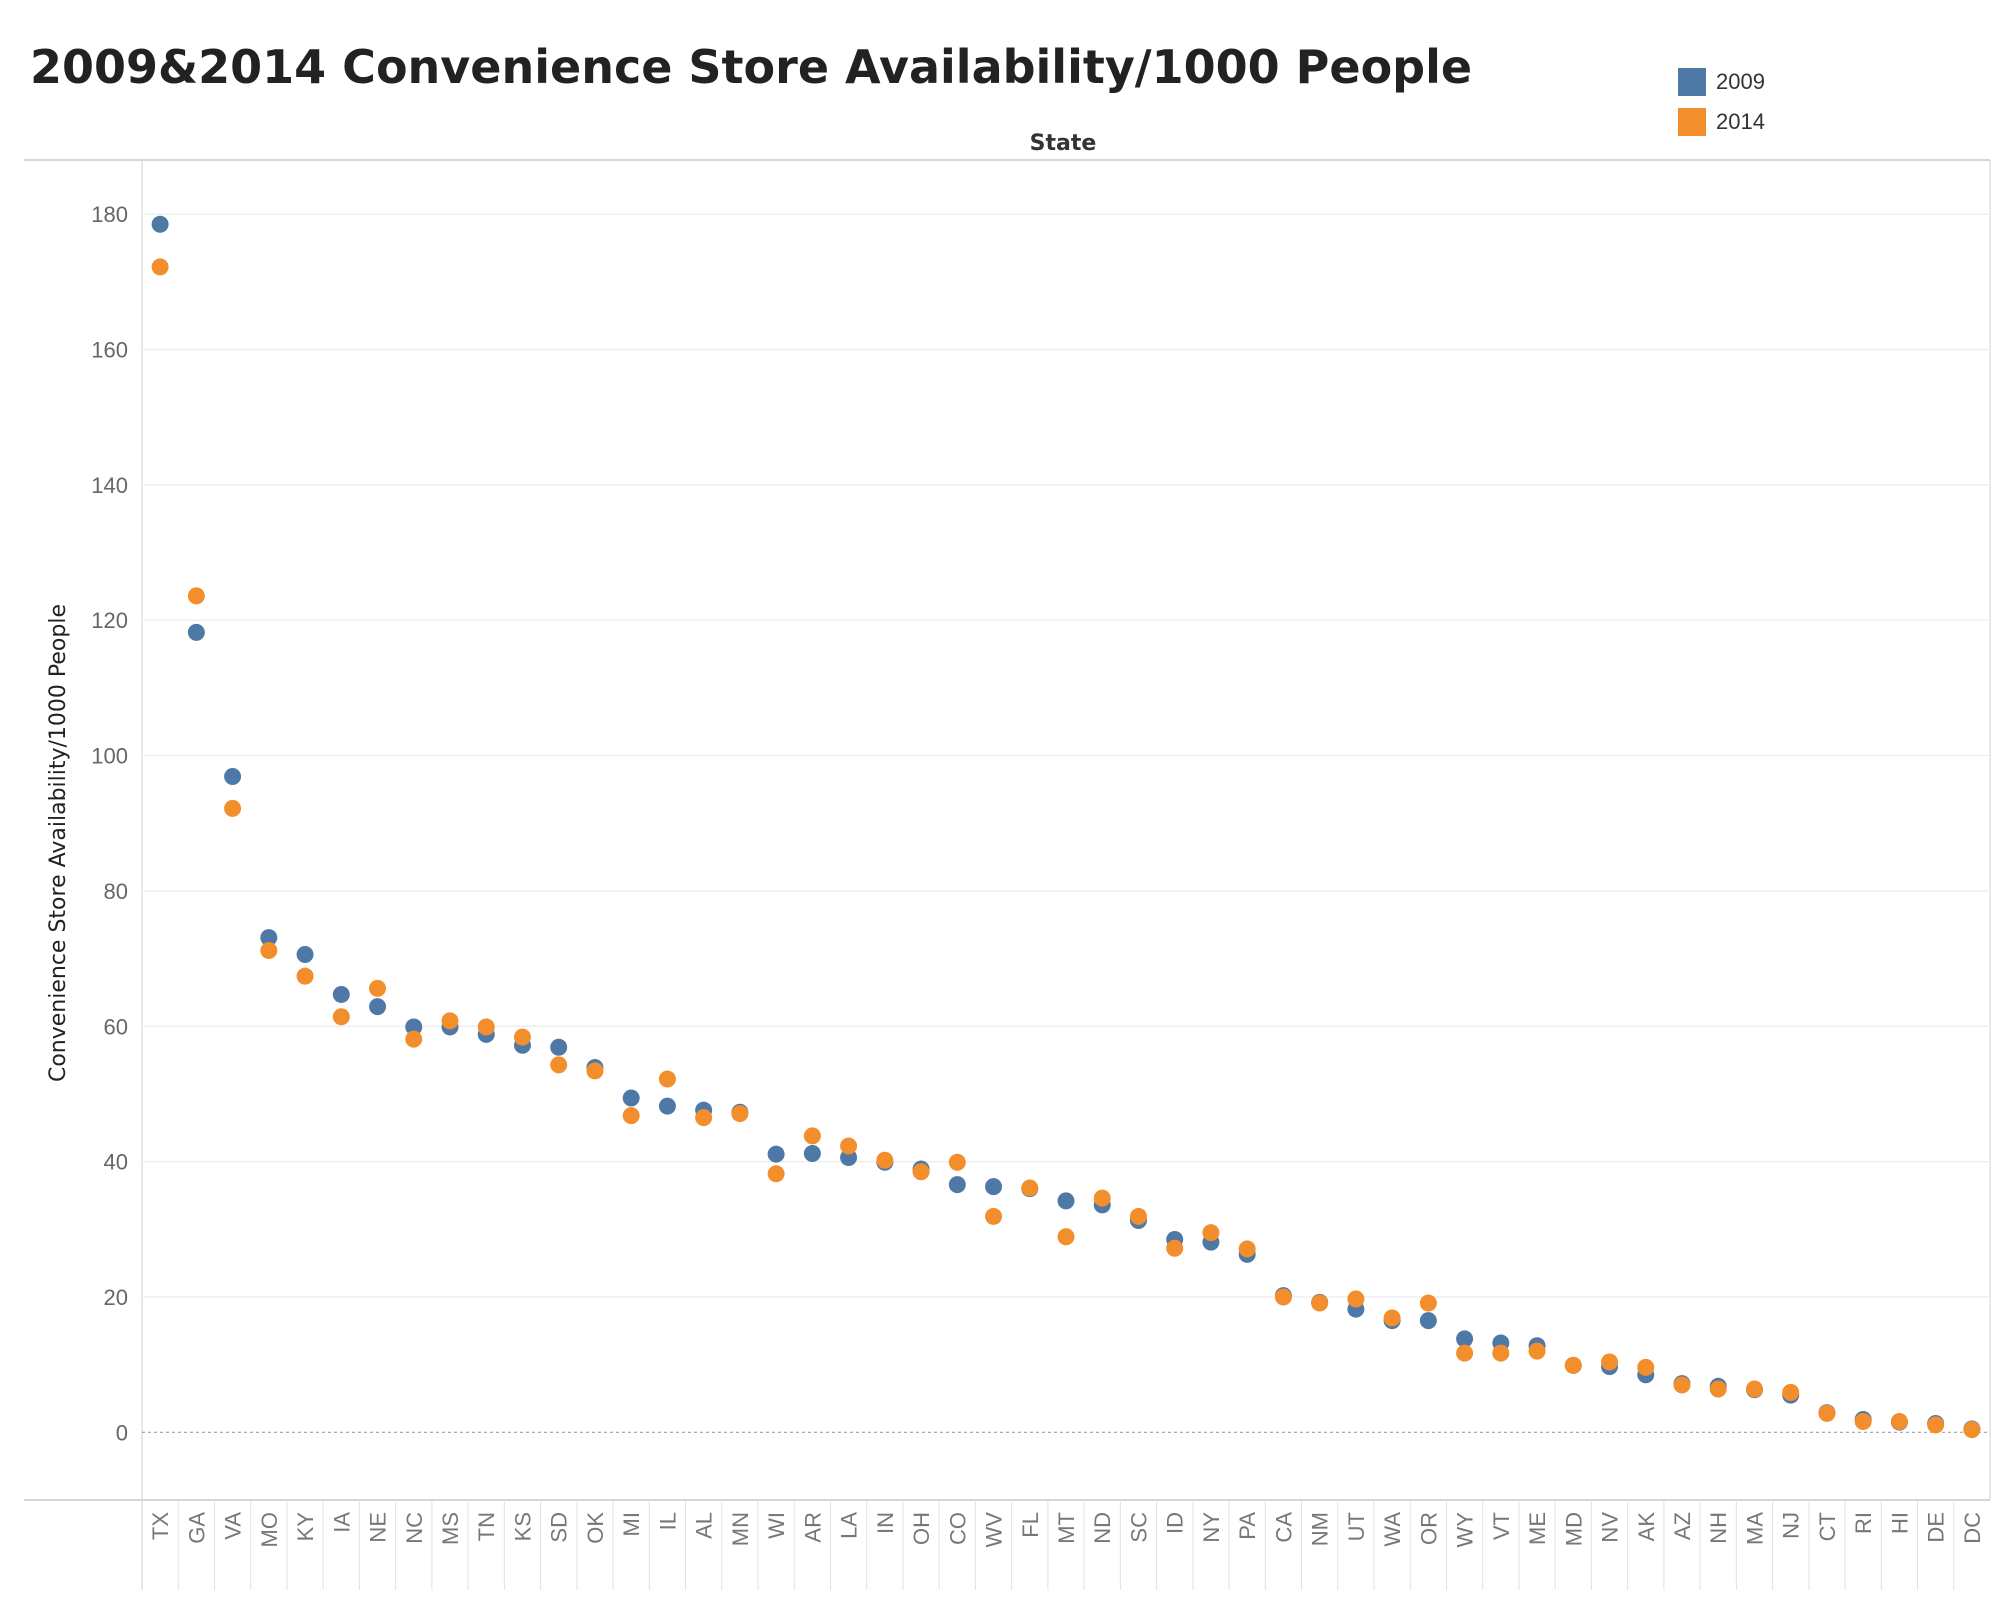 The height and width of the screenshot is (1600, 2000). Describe the element at coordinates (414, 1528) in the screenshot. I see `x-tick-label: NC` at that location.